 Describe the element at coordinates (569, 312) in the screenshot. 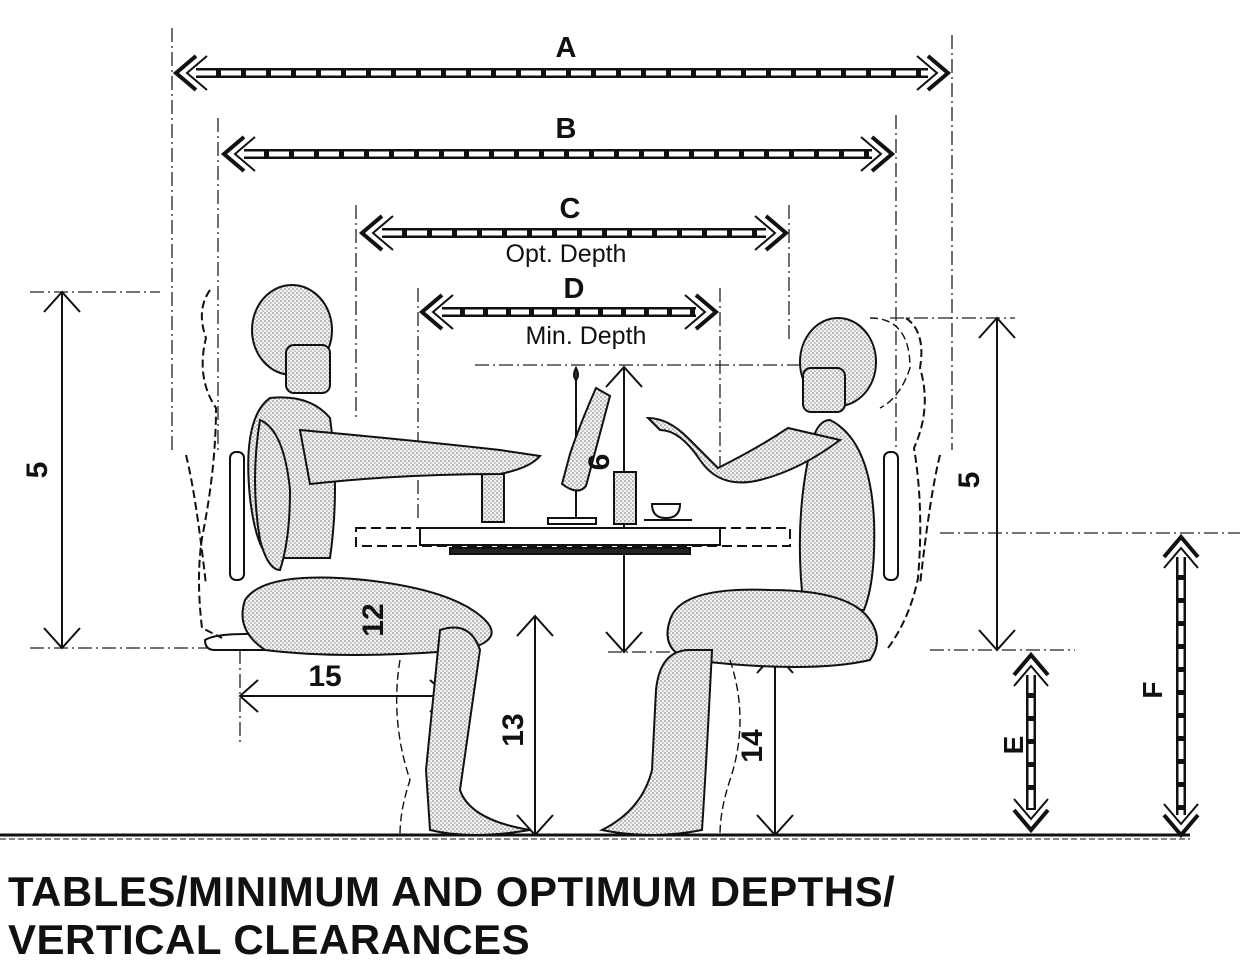

I see `dimension-D-arrow` at that location.